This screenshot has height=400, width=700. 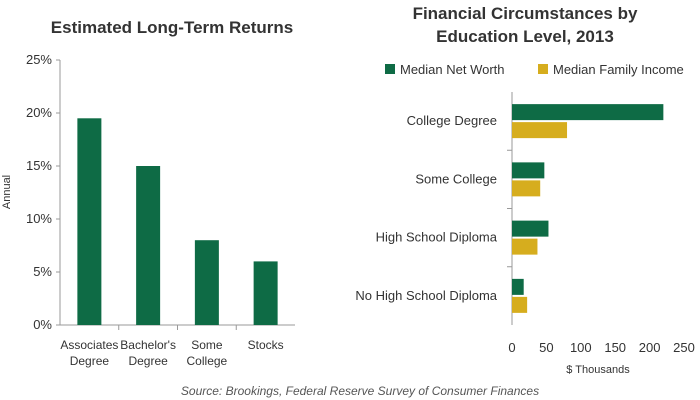 I want to click on returns-y-axis-label: Annual, so click(x=7, y=192).